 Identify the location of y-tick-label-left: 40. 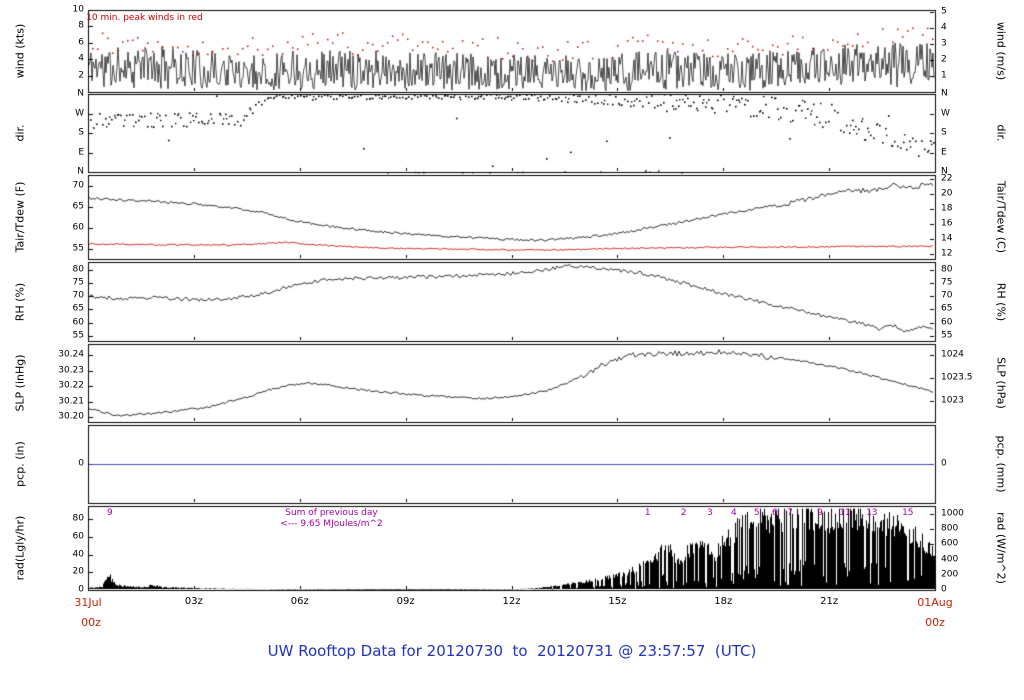
(78, 554).